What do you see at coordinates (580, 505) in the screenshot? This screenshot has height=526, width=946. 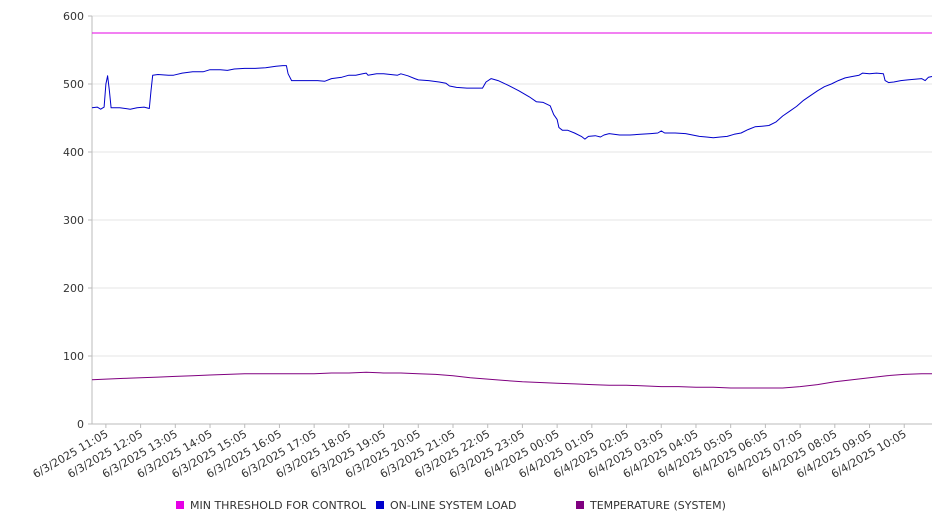 I see `legend-swatch-temperature` at bounding box center [580, 505].